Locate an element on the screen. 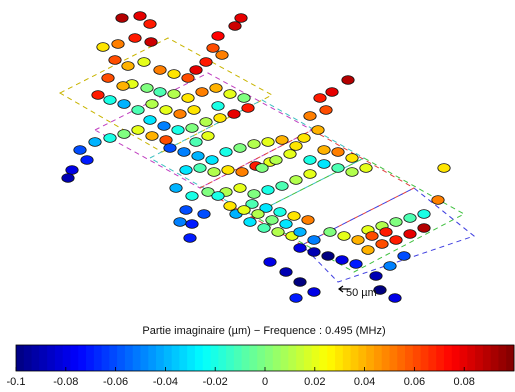 The width and height of the screenshot is (515, 392). colorbar-tick-label: 0.02 is located at coordinates (314, 382).